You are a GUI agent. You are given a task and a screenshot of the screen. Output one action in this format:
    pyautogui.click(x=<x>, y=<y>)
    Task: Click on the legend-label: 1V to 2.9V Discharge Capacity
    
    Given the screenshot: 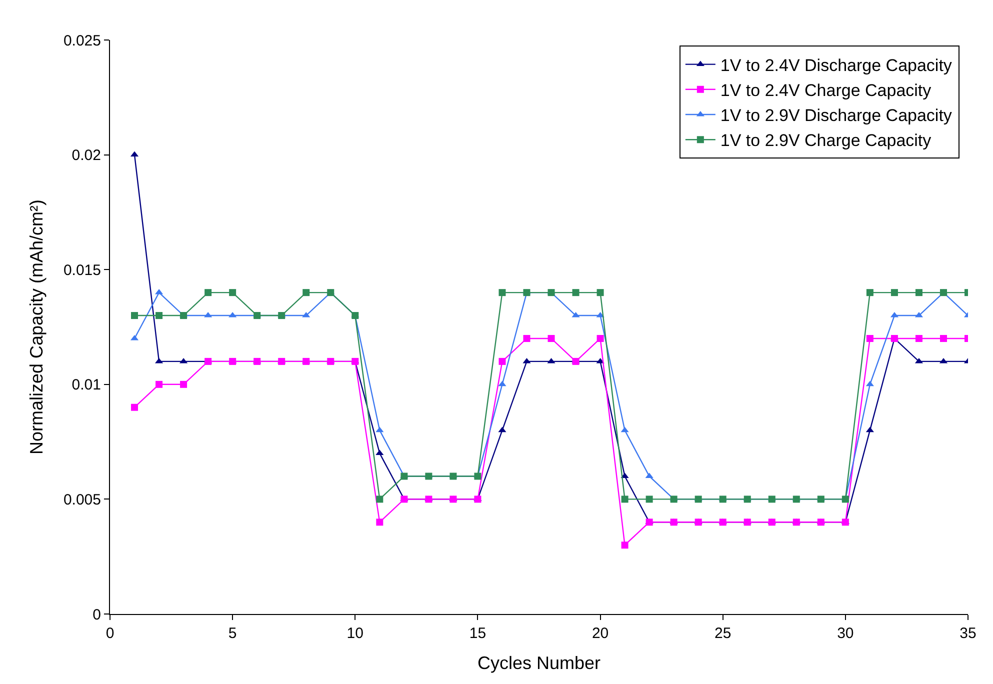 What is the action you would take?
    pyautogui.click(x=836, y=116)
    